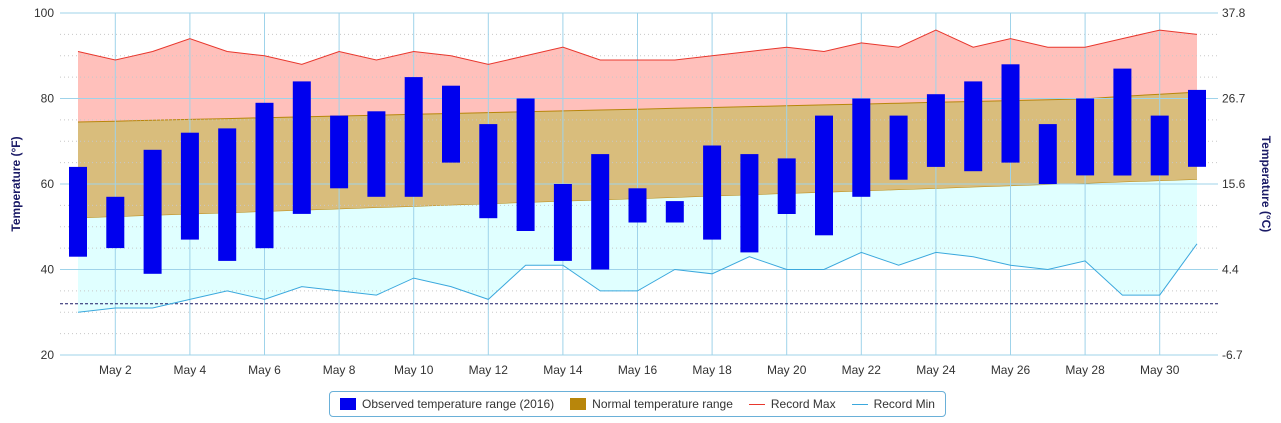  Describe the element at coordinates (1234, 99) in the screenshot. I see `y-tick-label-right: 26.7` at that location.